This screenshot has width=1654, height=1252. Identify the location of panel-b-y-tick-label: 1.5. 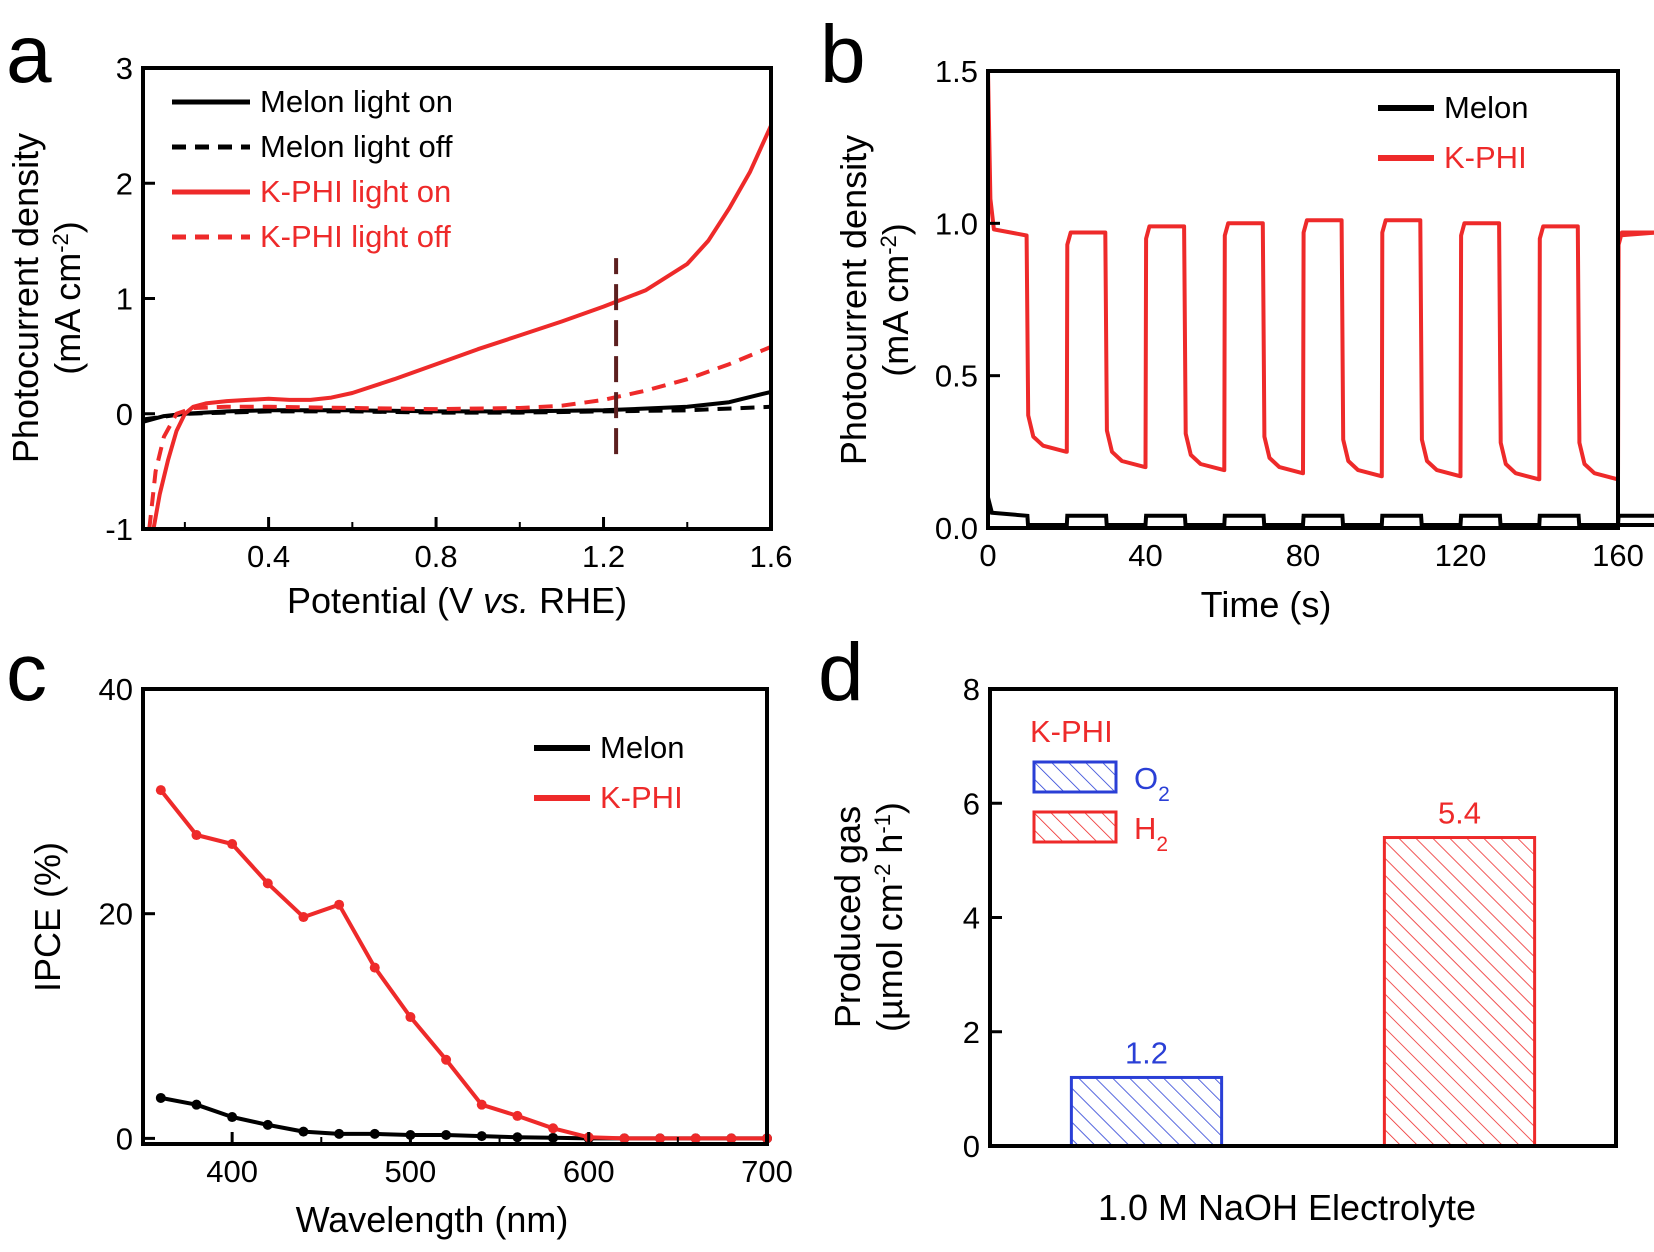
(956, 71).